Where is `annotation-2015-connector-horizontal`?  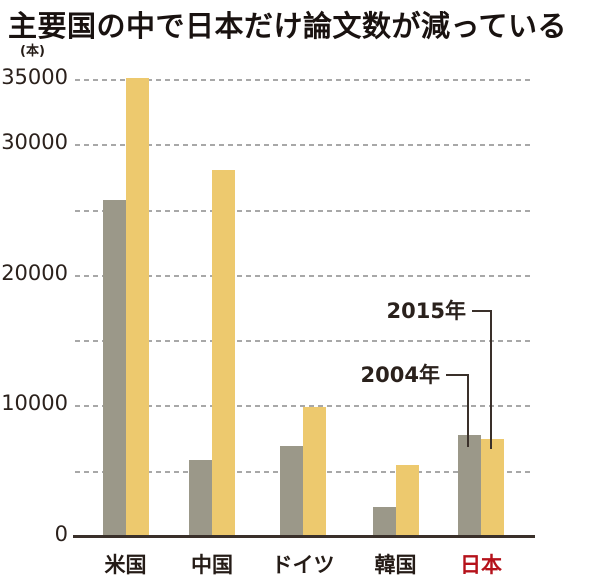 annotation-2015-connector-horizontal is located at coordinates (481, 311).